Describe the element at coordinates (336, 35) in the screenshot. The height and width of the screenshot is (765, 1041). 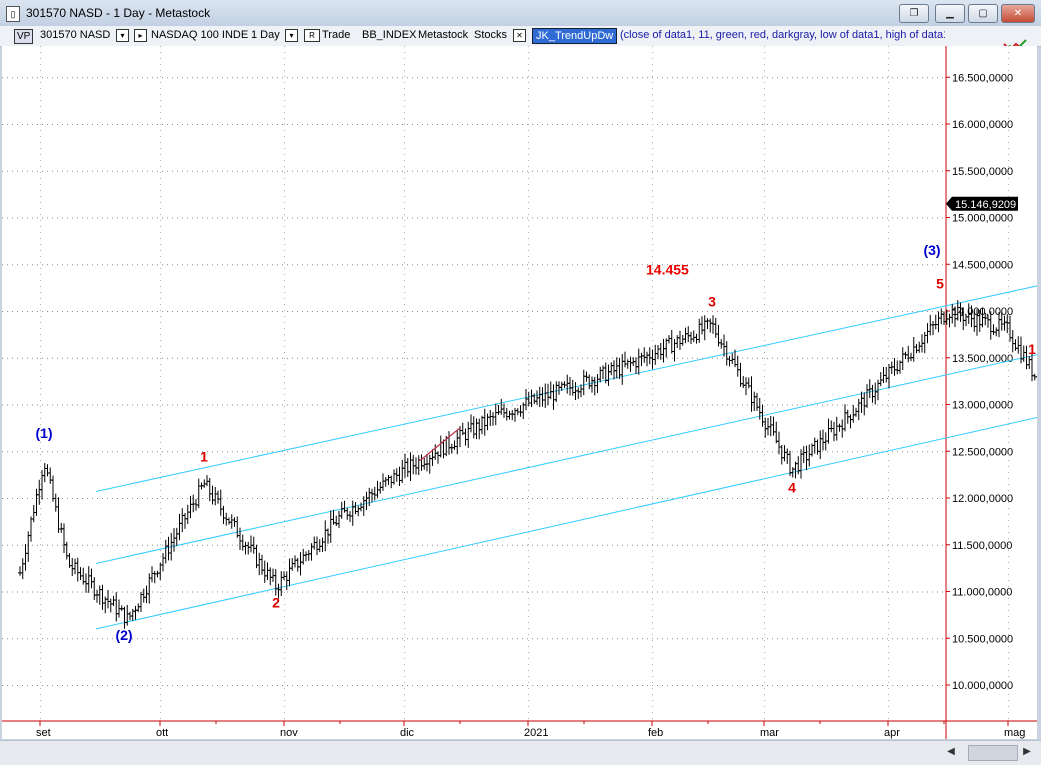
I see `trade-label: Trade` at that location.